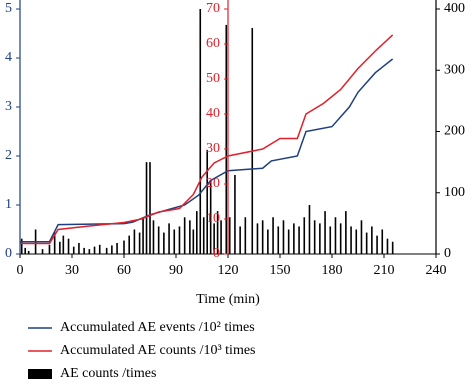  Describe the element at coordinates (8, 106) in the screenshot. I see `y-tick-label: 3` at that location.